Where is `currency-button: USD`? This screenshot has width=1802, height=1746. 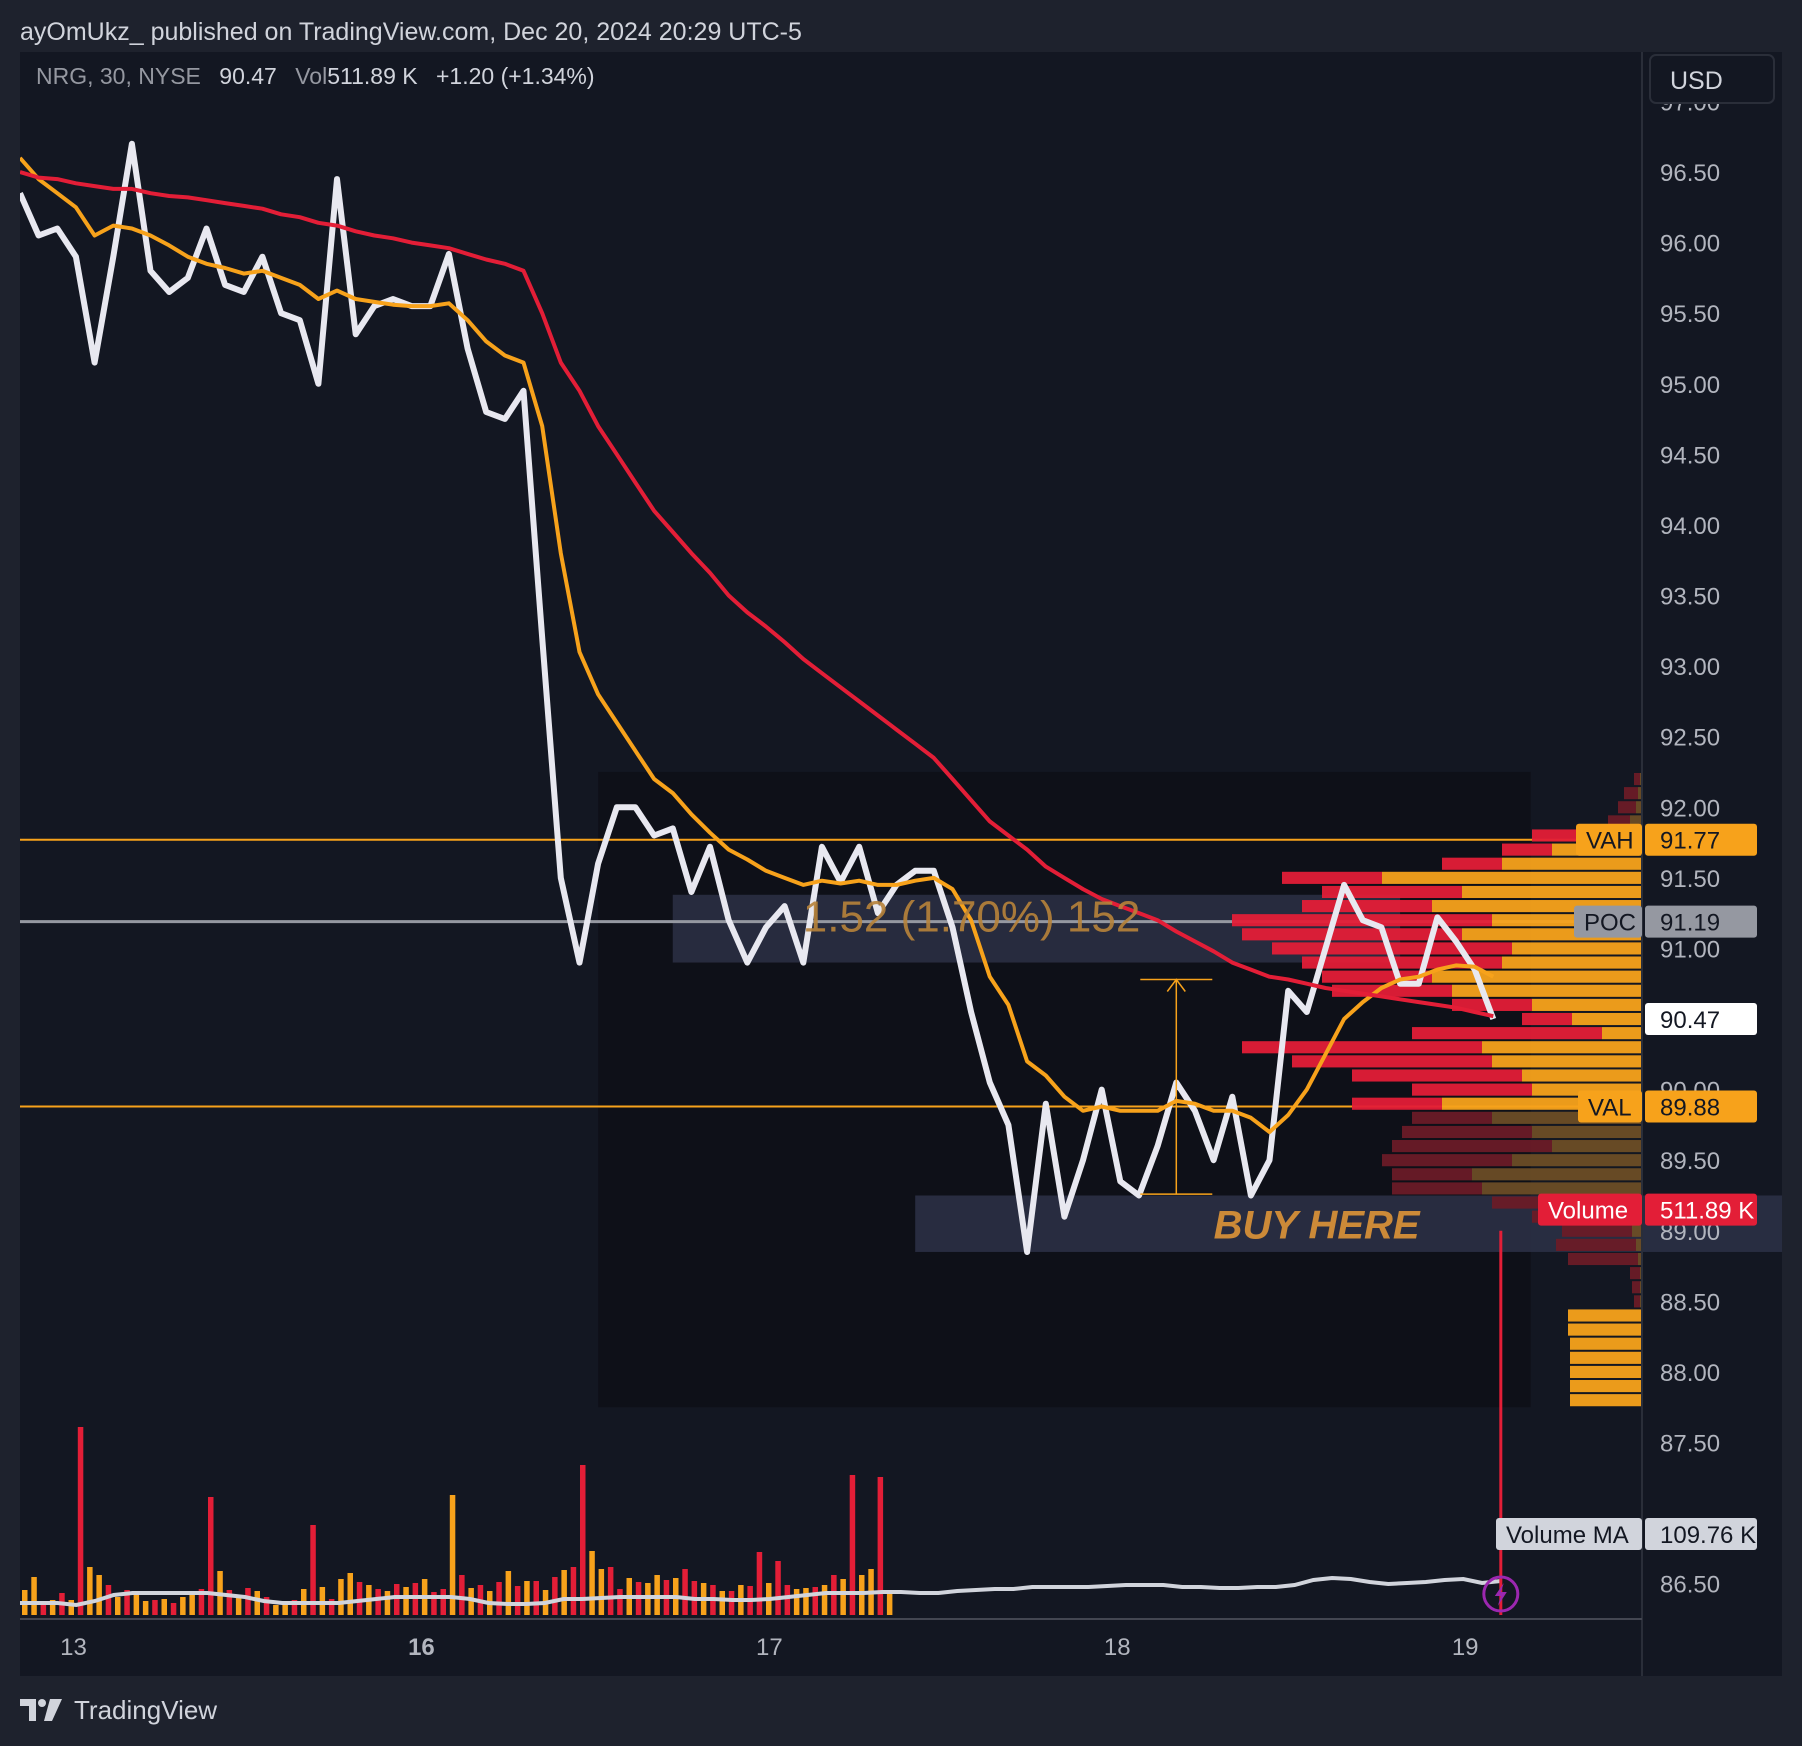
currency-button: USD is located at coordinates (1712, 79).